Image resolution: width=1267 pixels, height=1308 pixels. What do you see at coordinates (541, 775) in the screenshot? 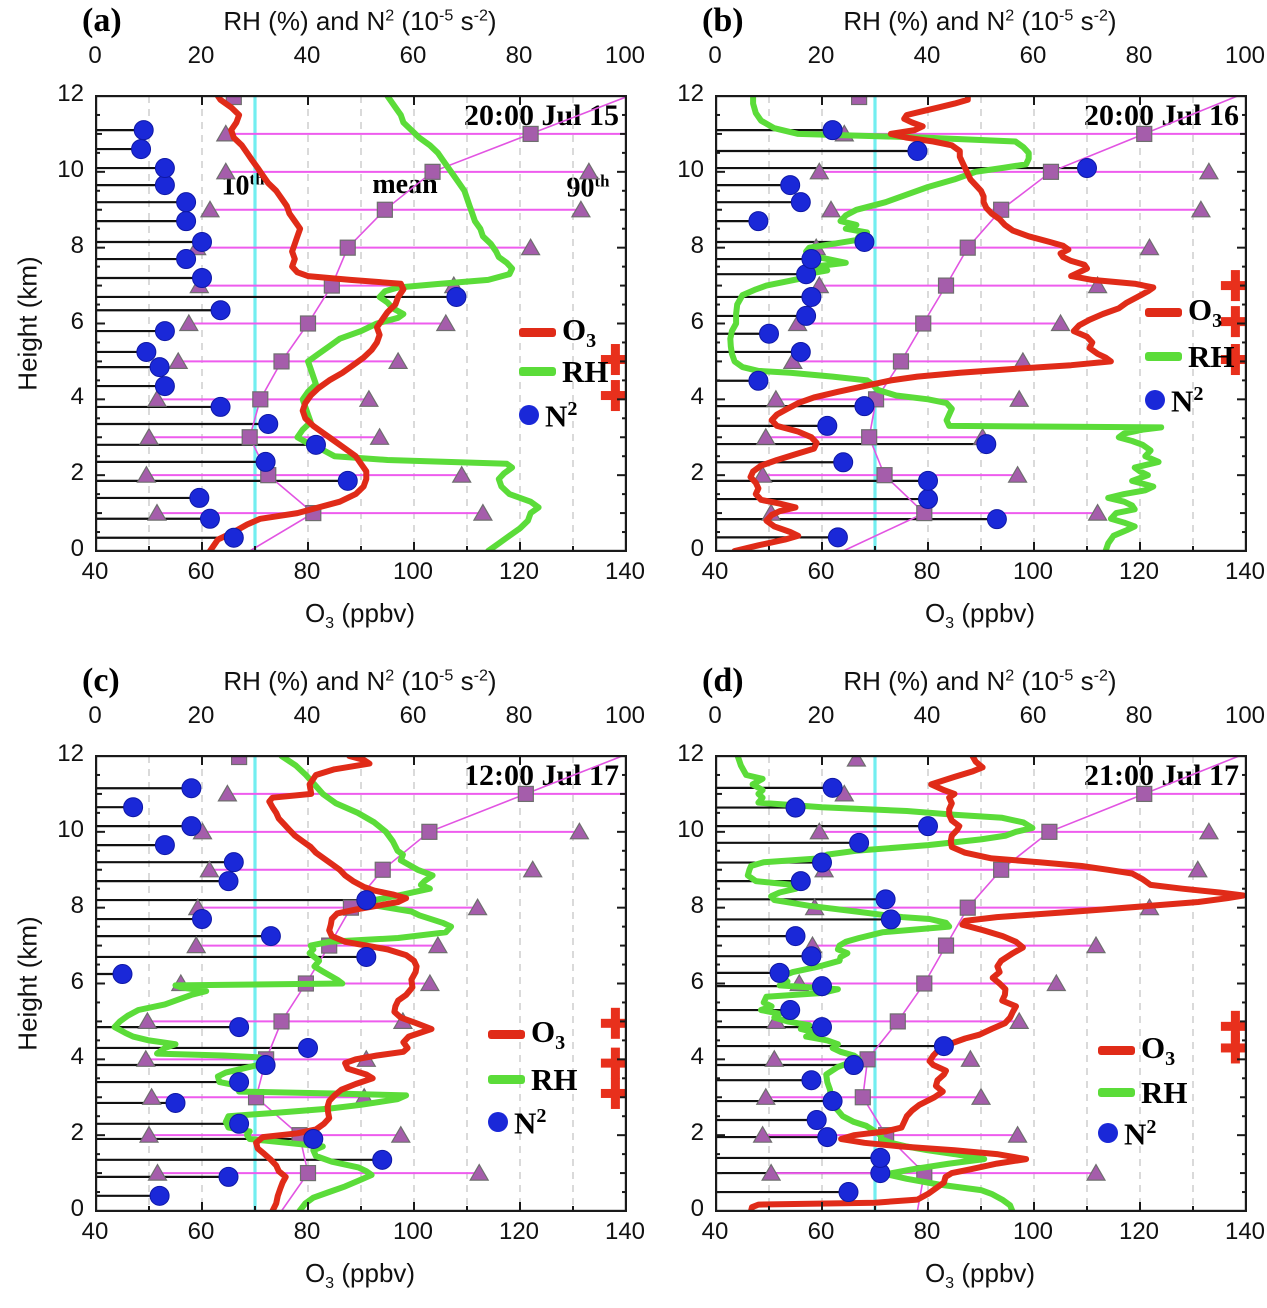
I see `timestamp: 12:00 Jul 17` at bounding box center [541, 775].